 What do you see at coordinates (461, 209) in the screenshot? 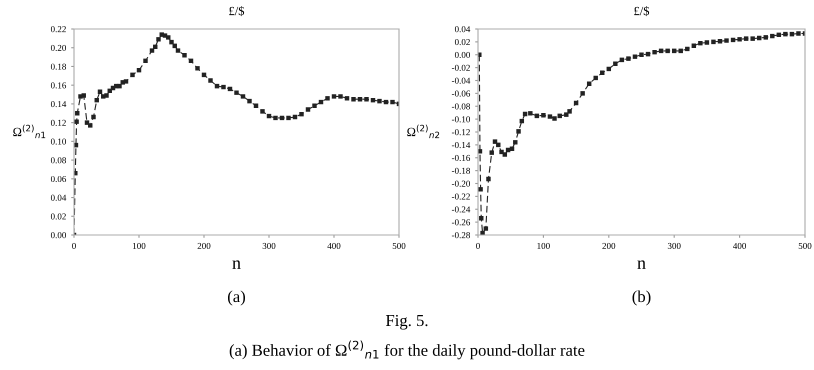
I see `y-tick-label: -0.24` at bounding box center [461, 209].